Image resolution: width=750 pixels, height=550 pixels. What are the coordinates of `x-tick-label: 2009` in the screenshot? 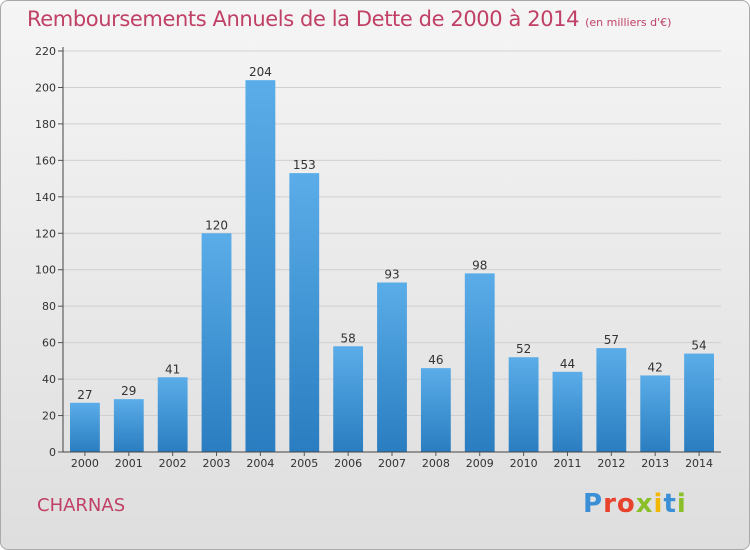 It's located at (480, 463).